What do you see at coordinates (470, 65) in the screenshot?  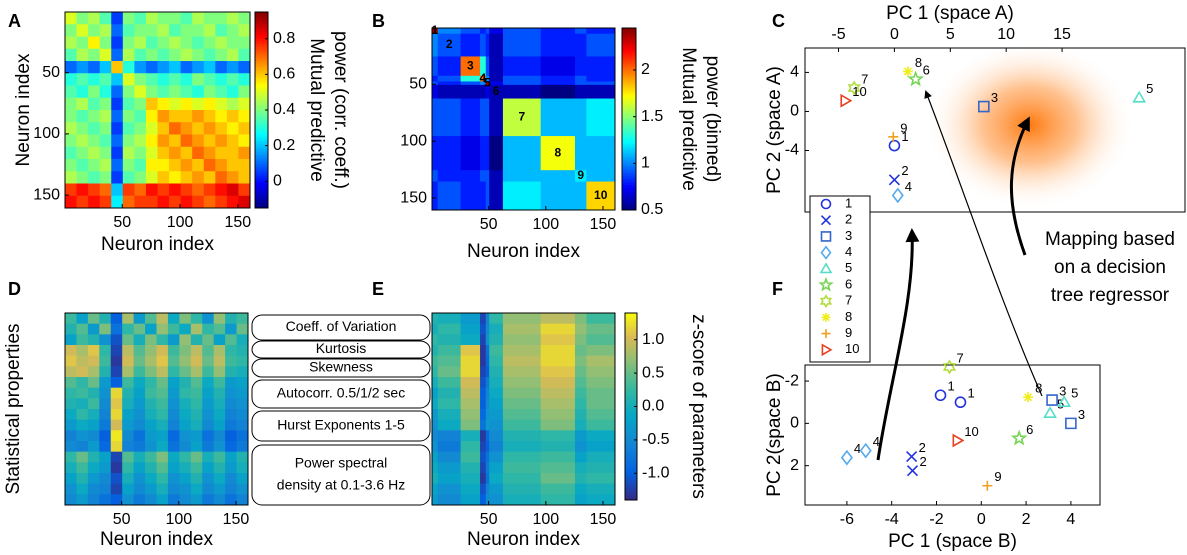 I see `cluster-label: 3` at bounding box center [470, 65].